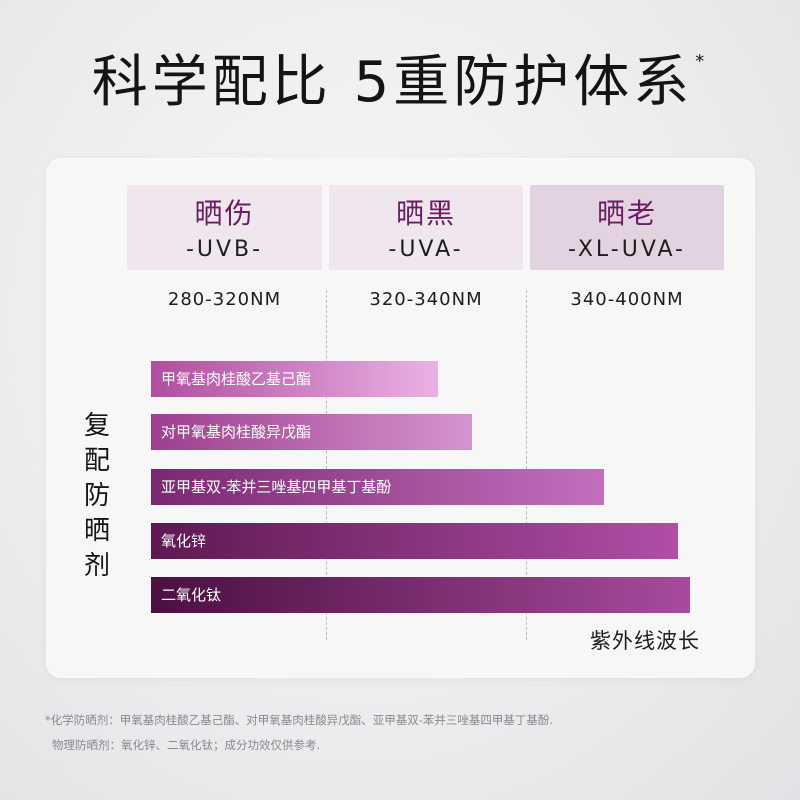  Describe the element at coordinates (392, 82) in the screenshot. I see `title-text: 科学配比 5重防护体系` at that location.